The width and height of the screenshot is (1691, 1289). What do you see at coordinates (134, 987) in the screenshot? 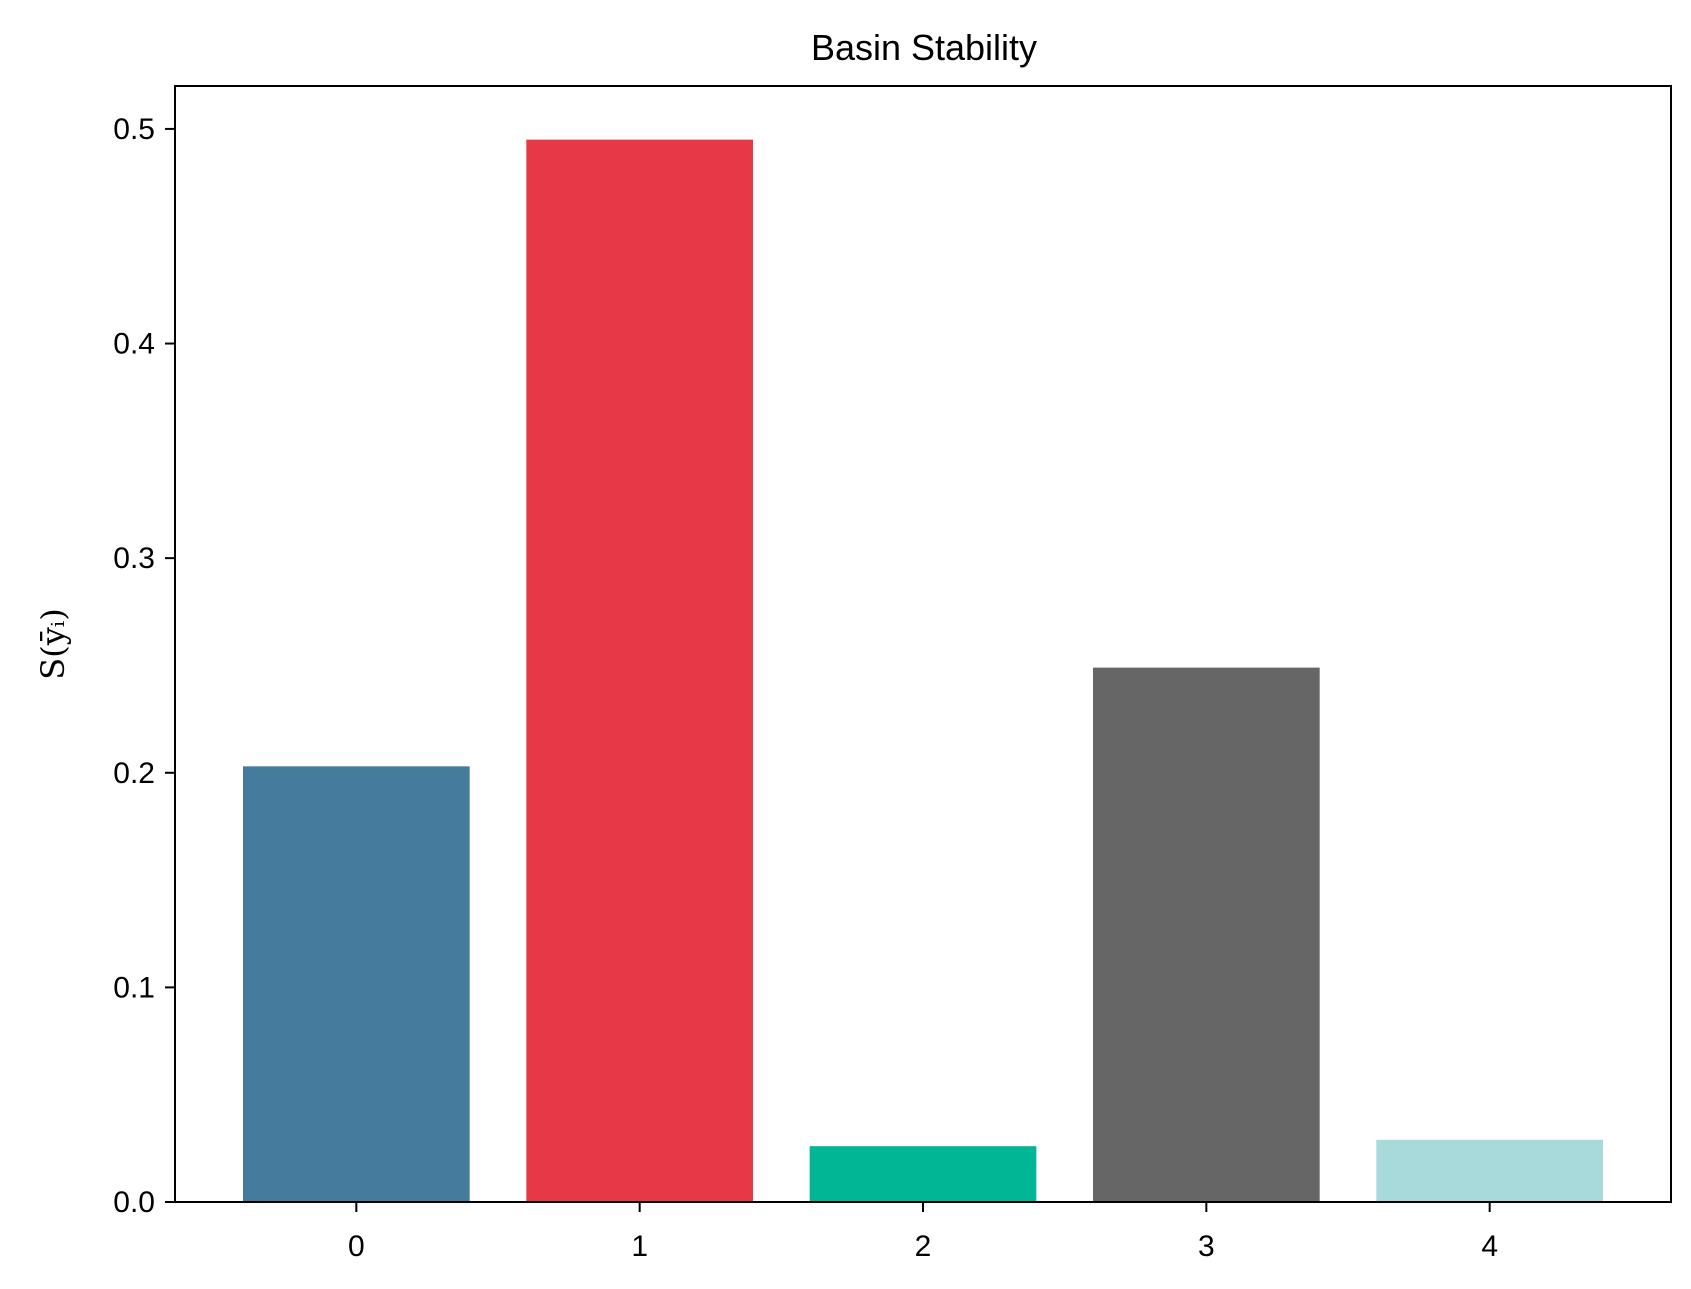
I see `y-tick-label: 0.1` at bounding box center [134, 987].